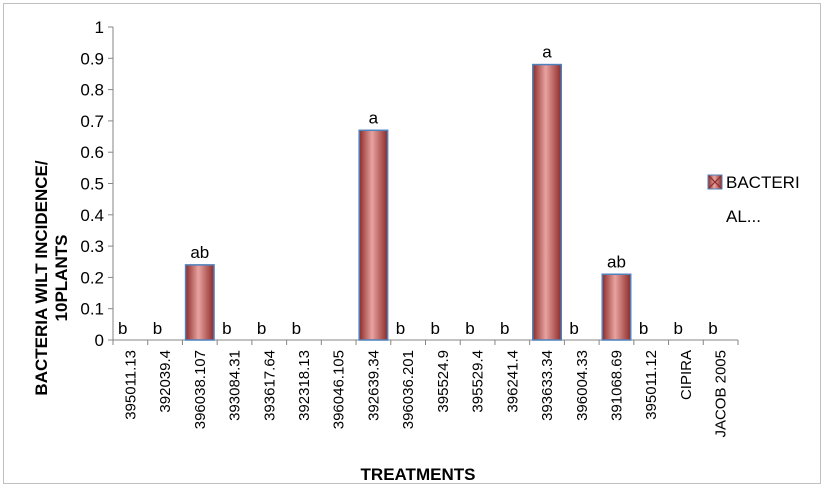  What do you see at coordinates (339, 389) in the screenshot?
I see `x-tick-label: 396046.105` at bounding box center [339, 389].